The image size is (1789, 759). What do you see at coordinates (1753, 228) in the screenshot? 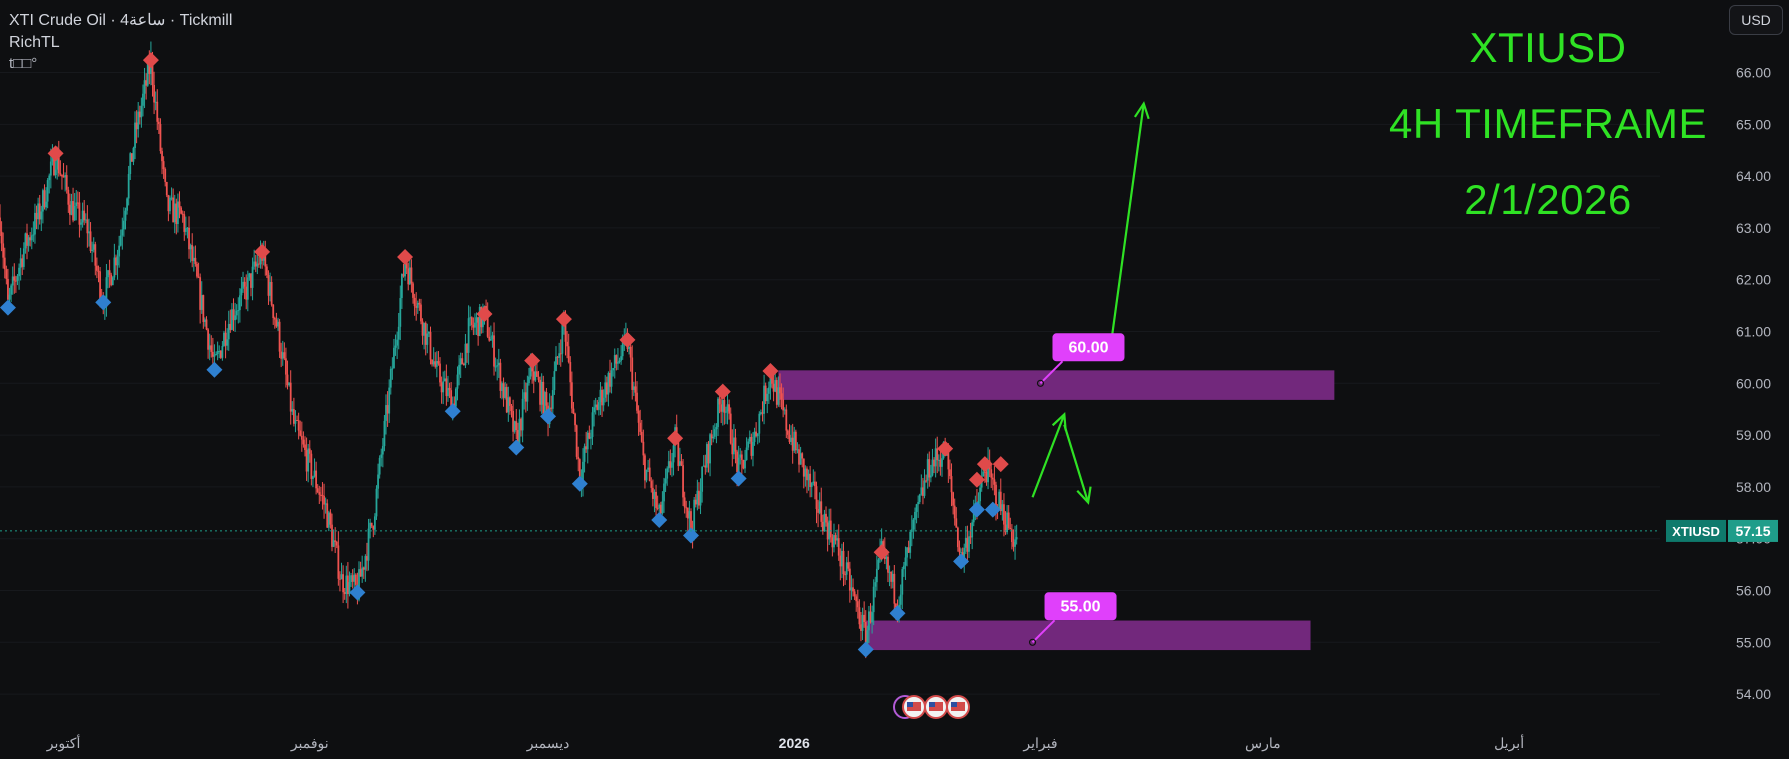
I see `price-tick-label: 63.00` at bounding box center [1753, 228].